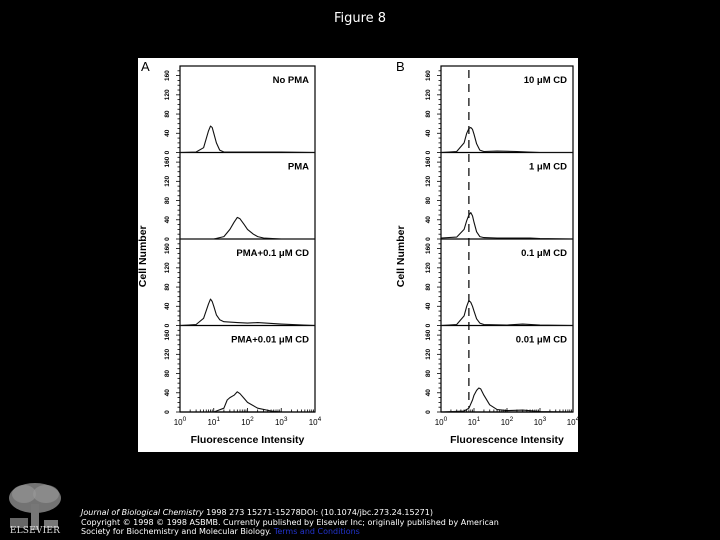 This screenshot has height=540, width=720. I want to click on panel-b-letter: B, so click(400, 66).